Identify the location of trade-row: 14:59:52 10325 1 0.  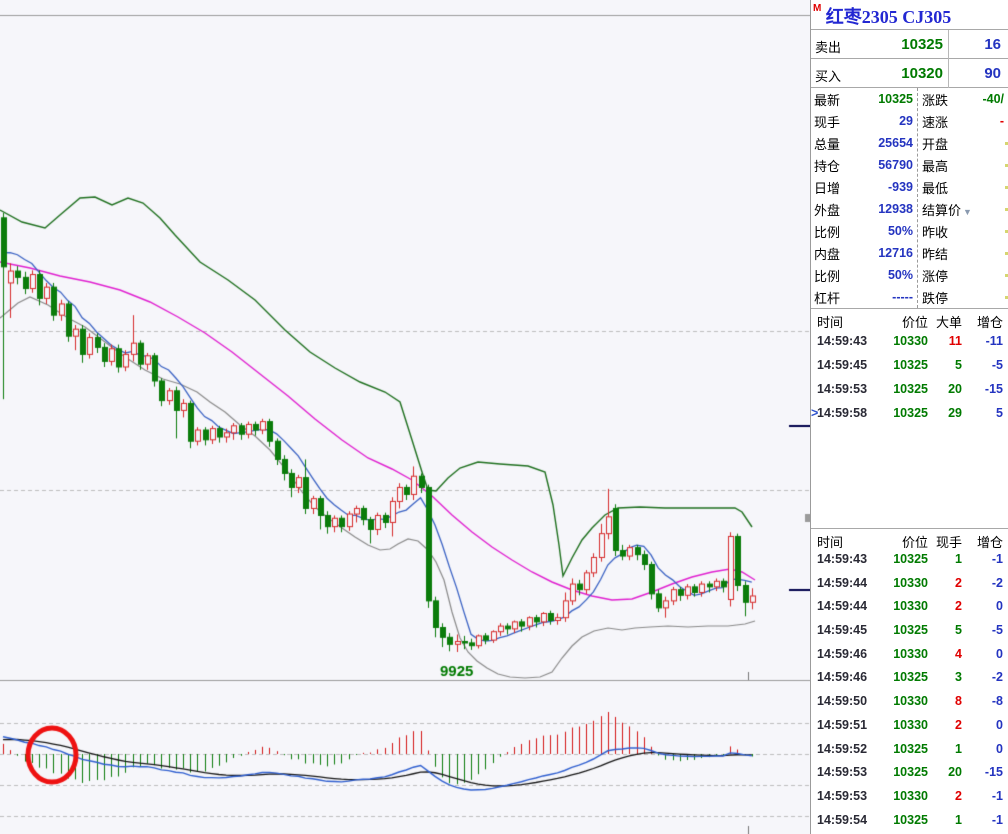
(909, 754).